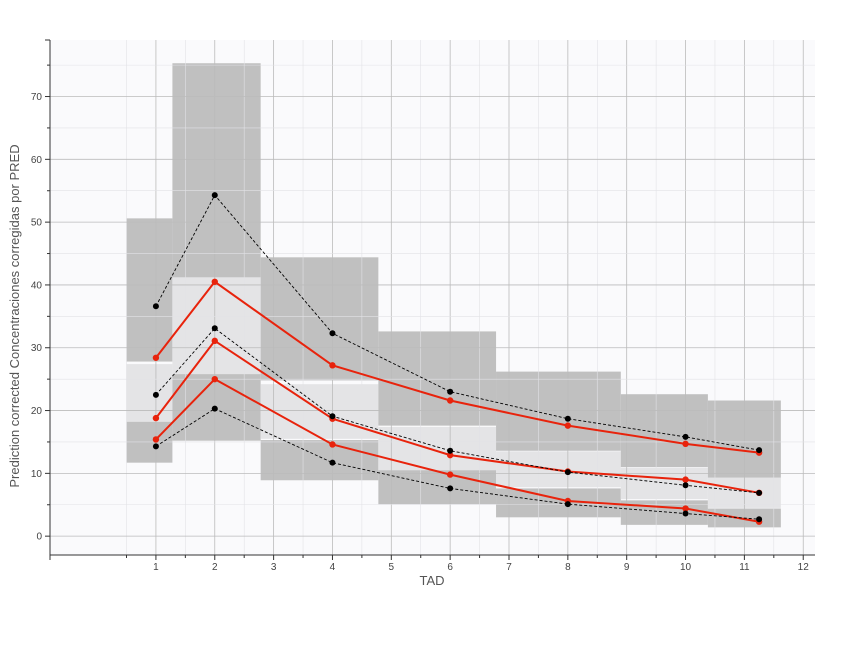 The width and height of the screenshot is (855, 650). What do you see at coordinates (37, 411) in the screenshot?
I see `y-tick-label: 20` at bounding box center [37, 411].